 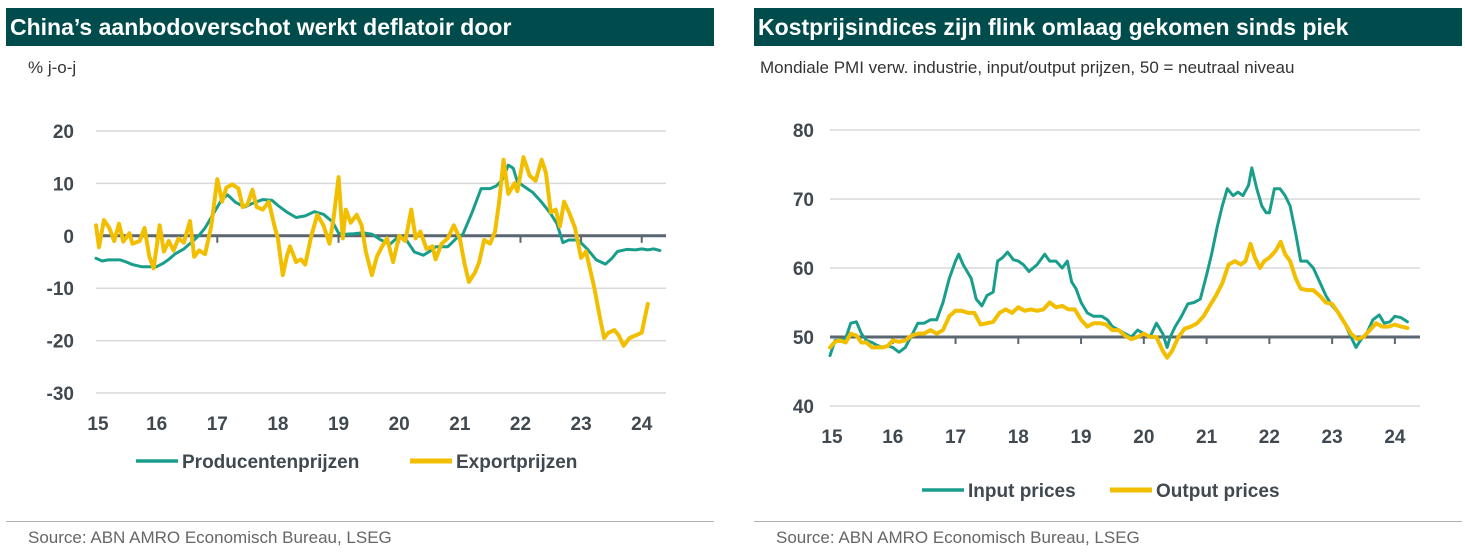 What do you see at coordinates (63, 132) in the screenshot?
I see `y-tick-label: 20` at bounding box center [63, 132].